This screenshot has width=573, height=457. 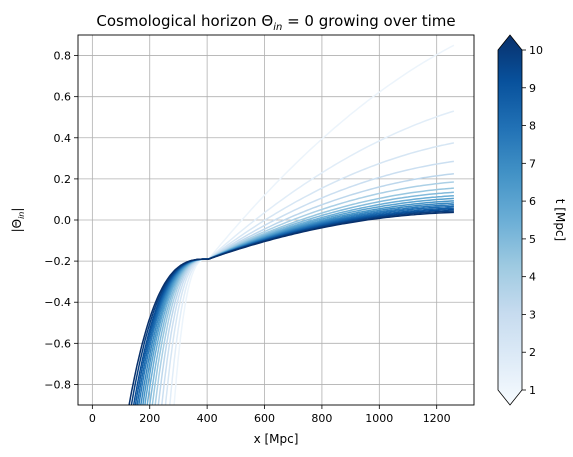 I want to click on colorbar-tick-label: 4, so click(x=532, y=277).